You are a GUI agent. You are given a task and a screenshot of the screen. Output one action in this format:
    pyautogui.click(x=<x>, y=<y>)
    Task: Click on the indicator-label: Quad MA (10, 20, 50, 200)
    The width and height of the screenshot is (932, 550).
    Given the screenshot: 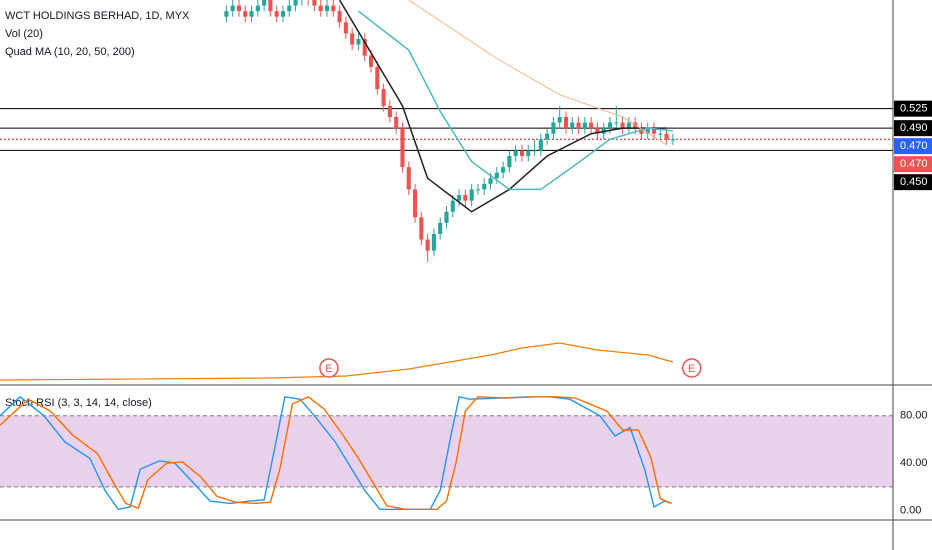 What is the action you would take?
    pyautogui.click(x=70, y=52)
    